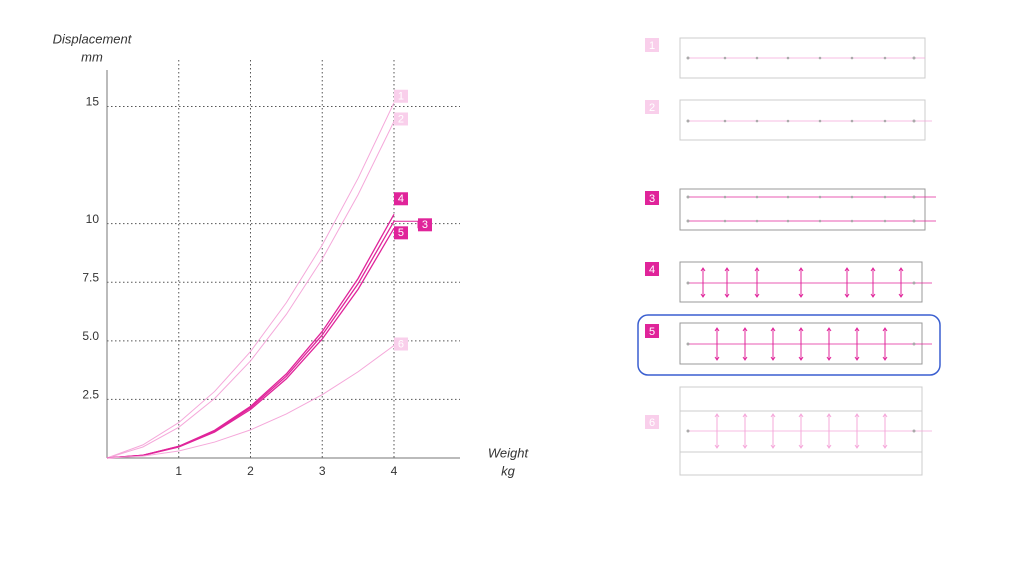 The image size is (1024, 567). Describe the element at coordinates (788, 282) in the screenshot. I see `spring-panel: 4` at that location.